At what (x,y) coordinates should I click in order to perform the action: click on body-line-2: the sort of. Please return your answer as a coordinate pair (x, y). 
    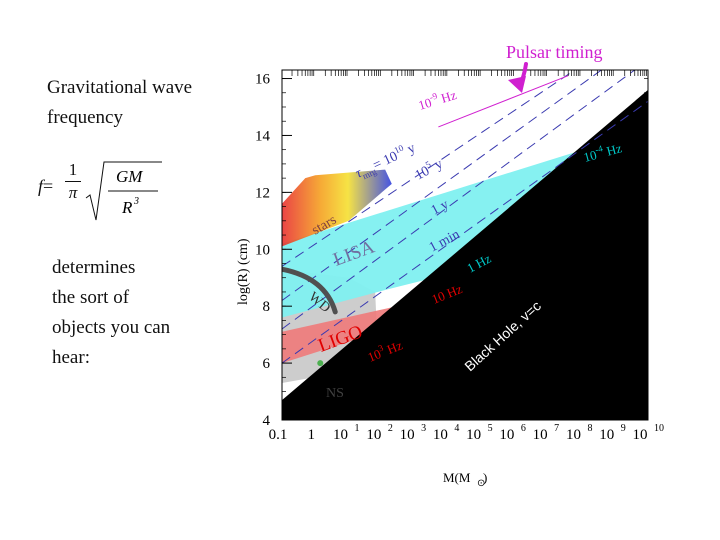
    Looking at the image, I should click on (91, 297).